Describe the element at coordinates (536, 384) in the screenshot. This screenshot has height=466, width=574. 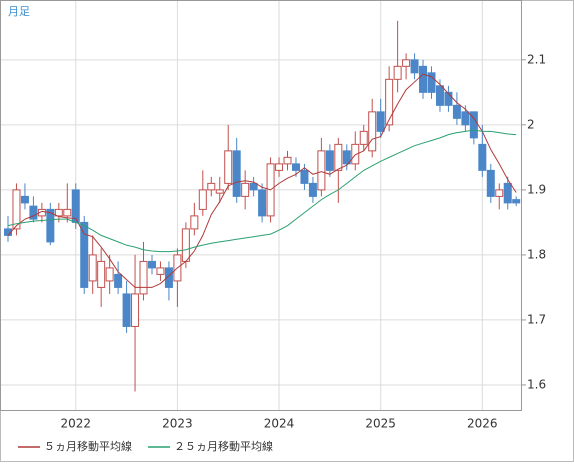
I see `y-tick-label: 1.6` at that location.